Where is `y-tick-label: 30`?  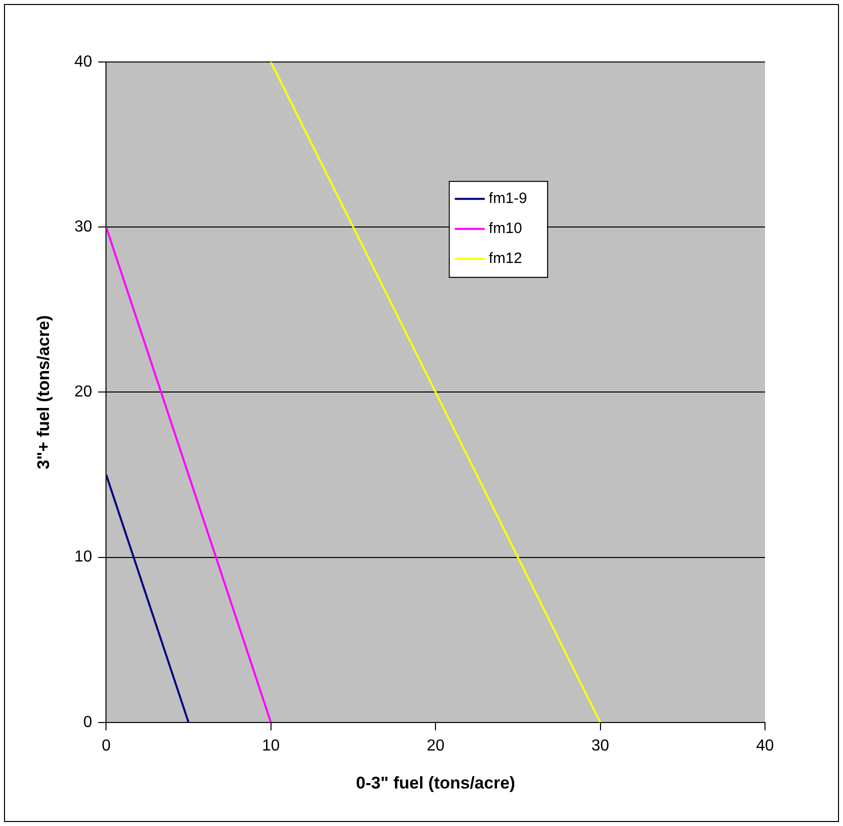 y-tick-label: 30 is located at coordinates (83, 227).